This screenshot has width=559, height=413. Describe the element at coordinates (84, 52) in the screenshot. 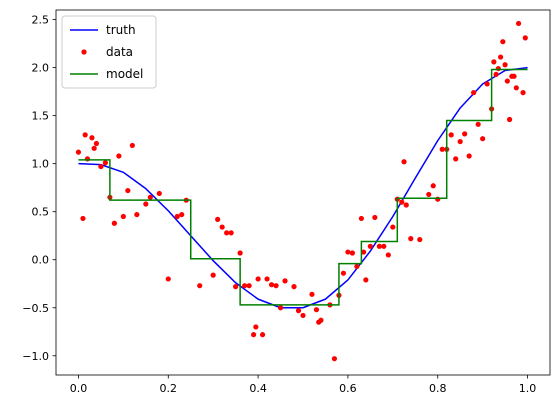

I see `legend-marker-data` at that location.